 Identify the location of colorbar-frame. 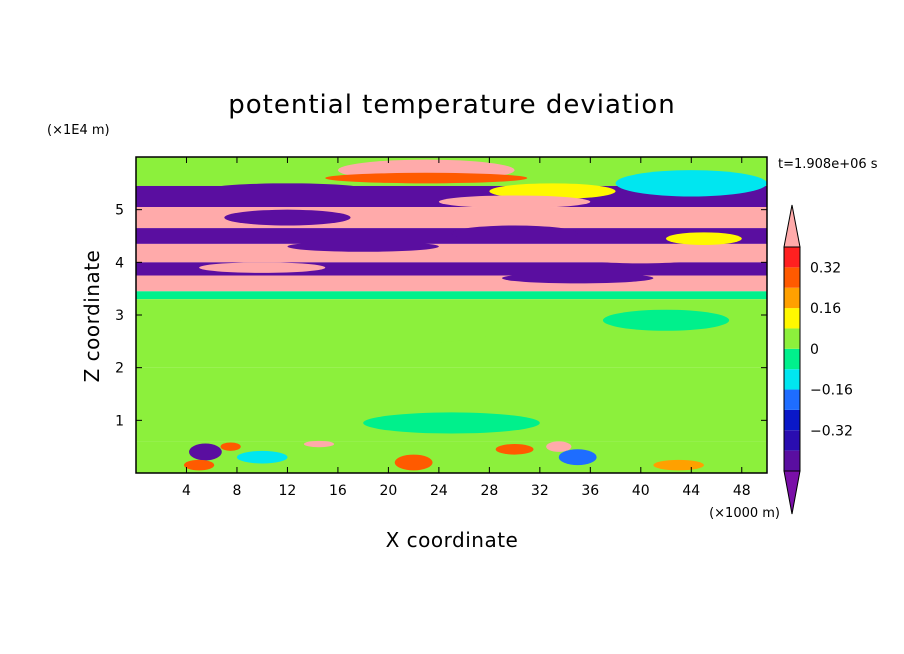
(792, 359).